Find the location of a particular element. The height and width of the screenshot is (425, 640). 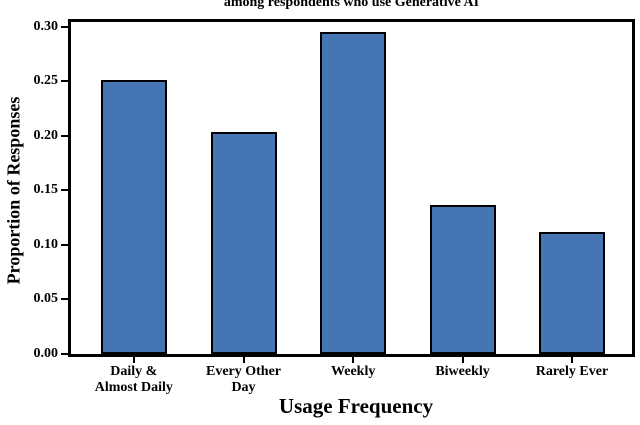

y-tick-label: 0.25 is located at coordinates (46, 81).